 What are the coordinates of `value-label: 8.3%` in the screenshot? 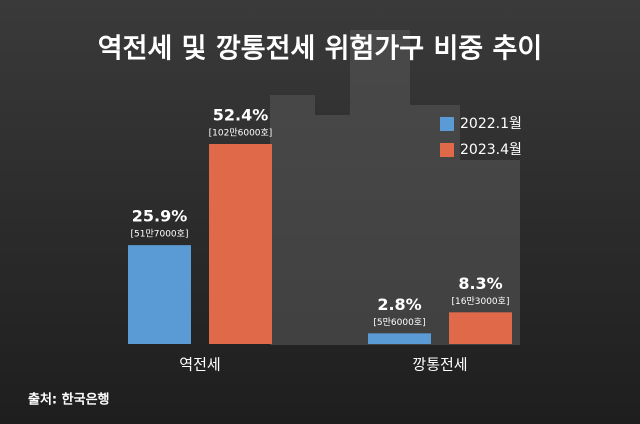 It's located at (480, 283).